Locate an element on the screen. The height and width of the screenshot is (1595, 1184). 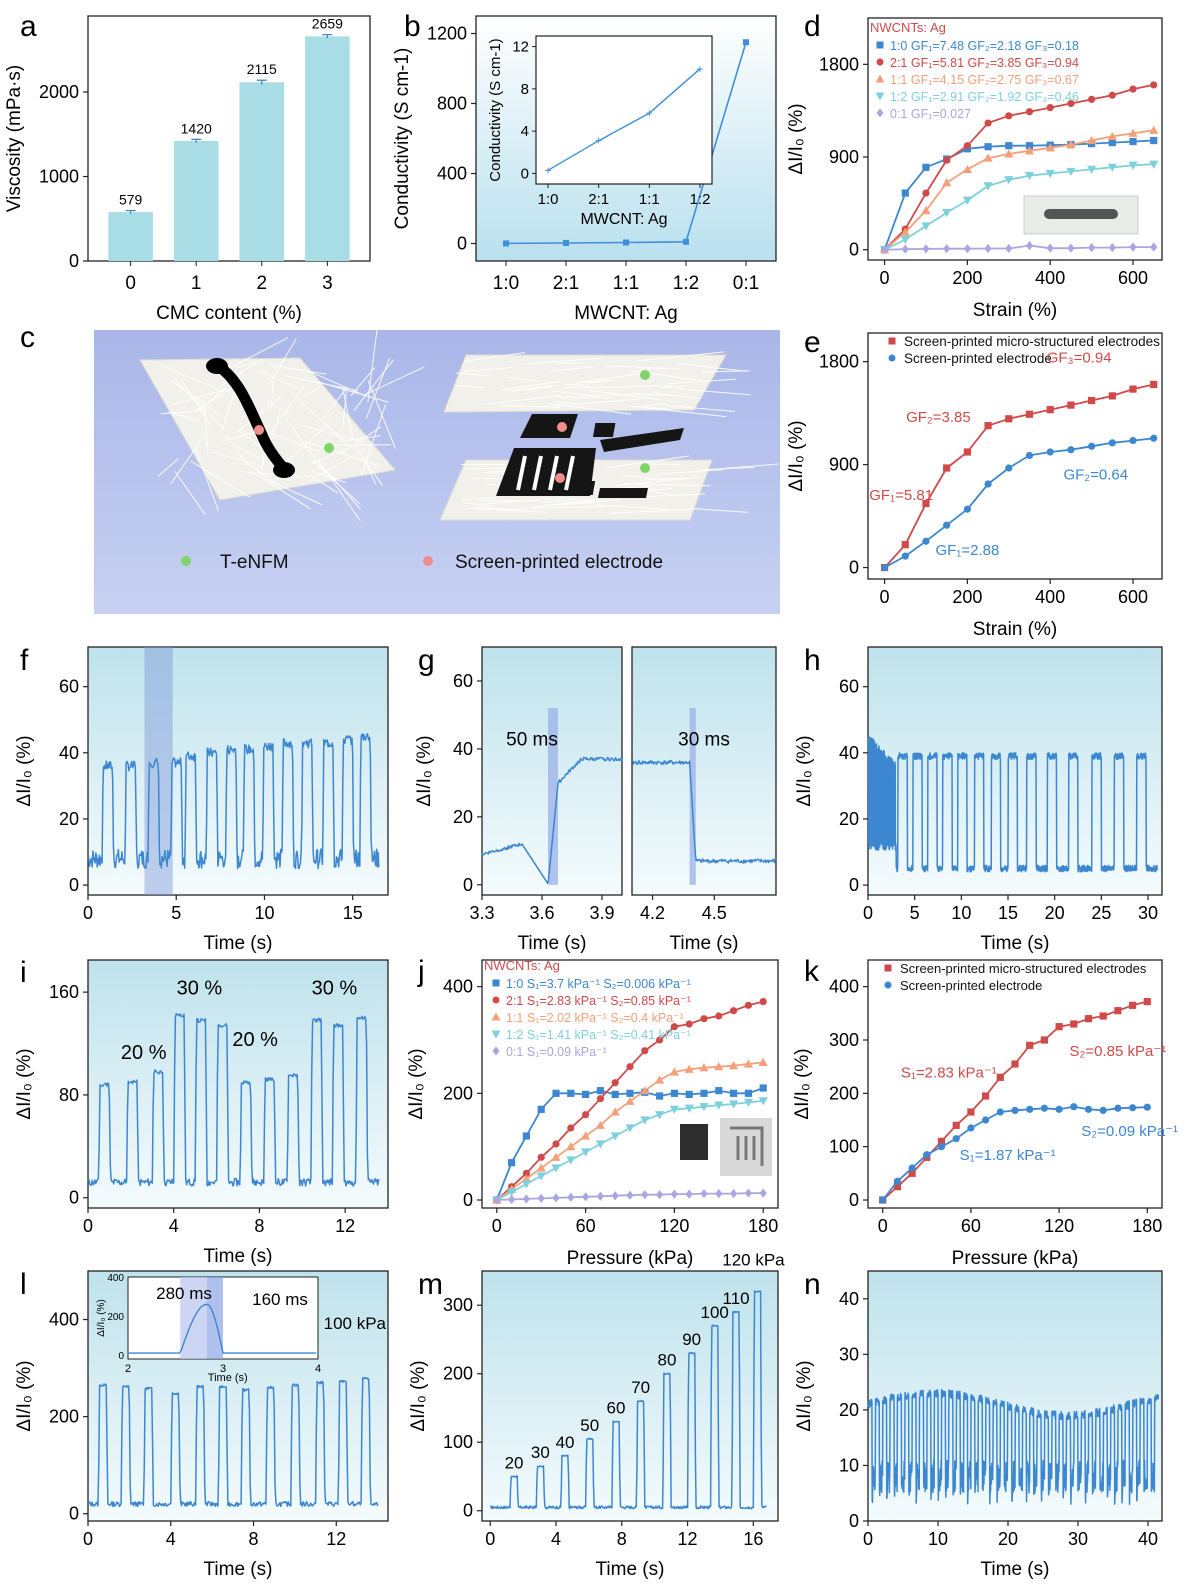
annotation: GF₂=0.64 is located at coordinates (1095, 474).